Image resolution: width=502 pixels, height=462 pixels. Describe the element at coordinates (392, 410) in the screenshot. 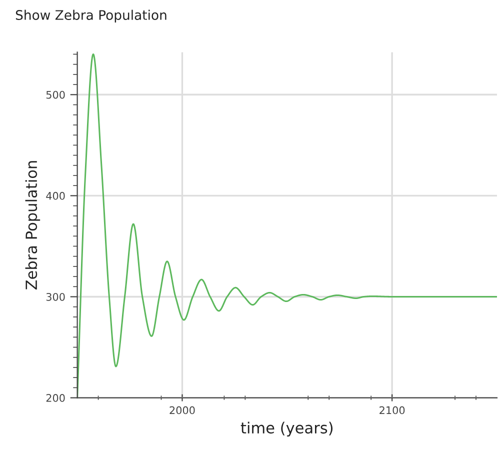

I see `x-tick-label: 2100` at that location.